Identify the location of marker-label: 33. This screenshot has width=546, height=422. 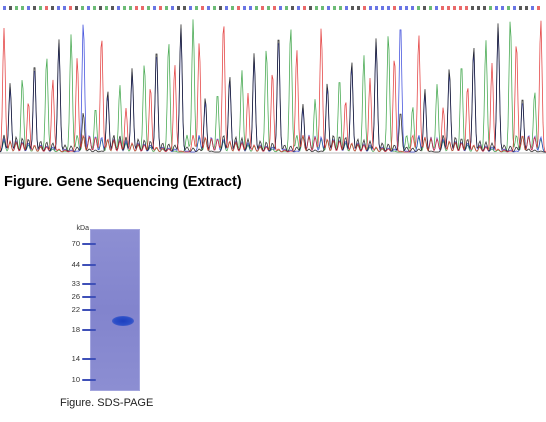
(75, 283).